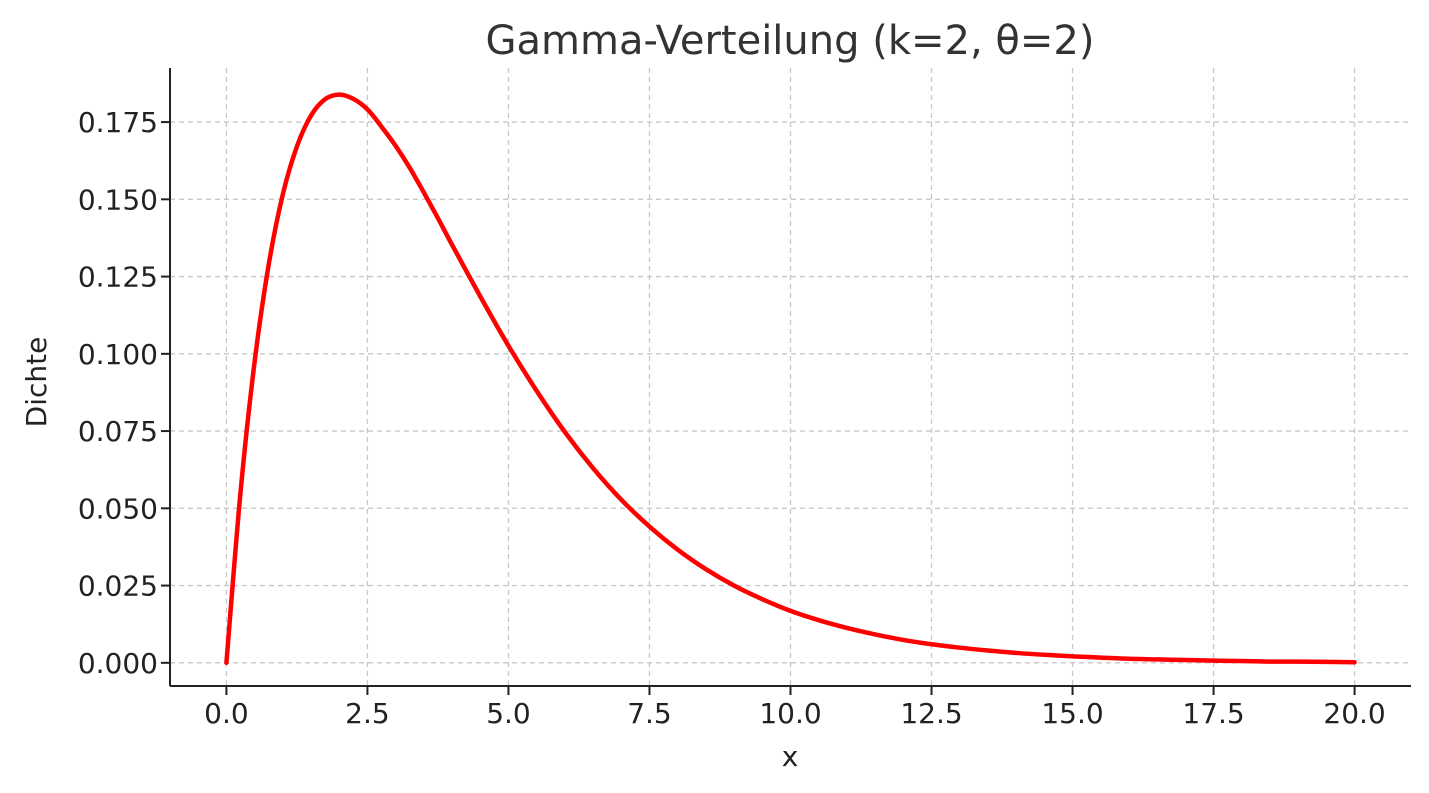 The width and height of the screenshot is (1429, 793). Describe the element at coordinates (118, 354) in the screenshot. I see `y-tick-label: 0.100` at that location.